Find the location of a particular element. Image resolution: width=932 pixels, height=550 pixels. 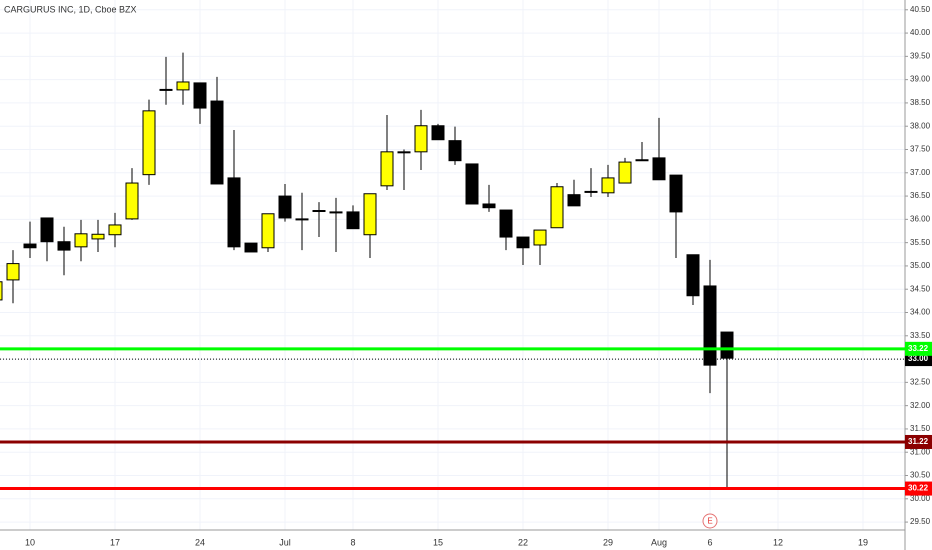

x-tick-label: 24 is located at coordinates (200, 542).